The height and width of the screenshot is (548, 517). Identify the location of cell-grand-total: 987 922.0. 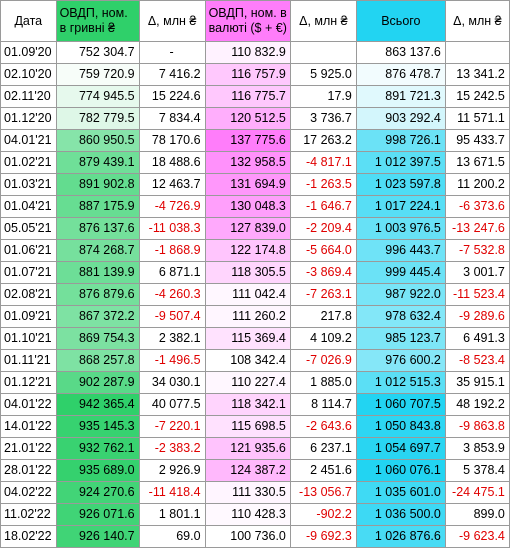
(400, 294).